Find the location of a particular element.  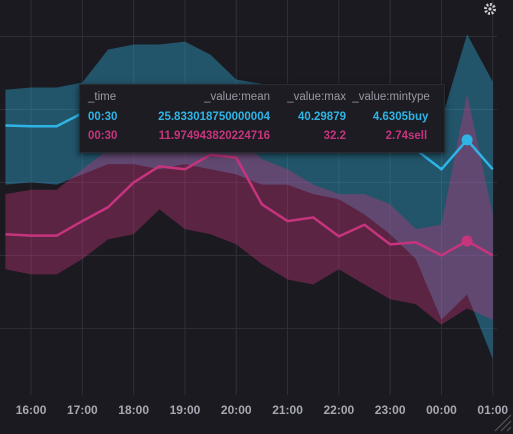

tooltip-cell: _value:mean is located at coordinates (237, 97).